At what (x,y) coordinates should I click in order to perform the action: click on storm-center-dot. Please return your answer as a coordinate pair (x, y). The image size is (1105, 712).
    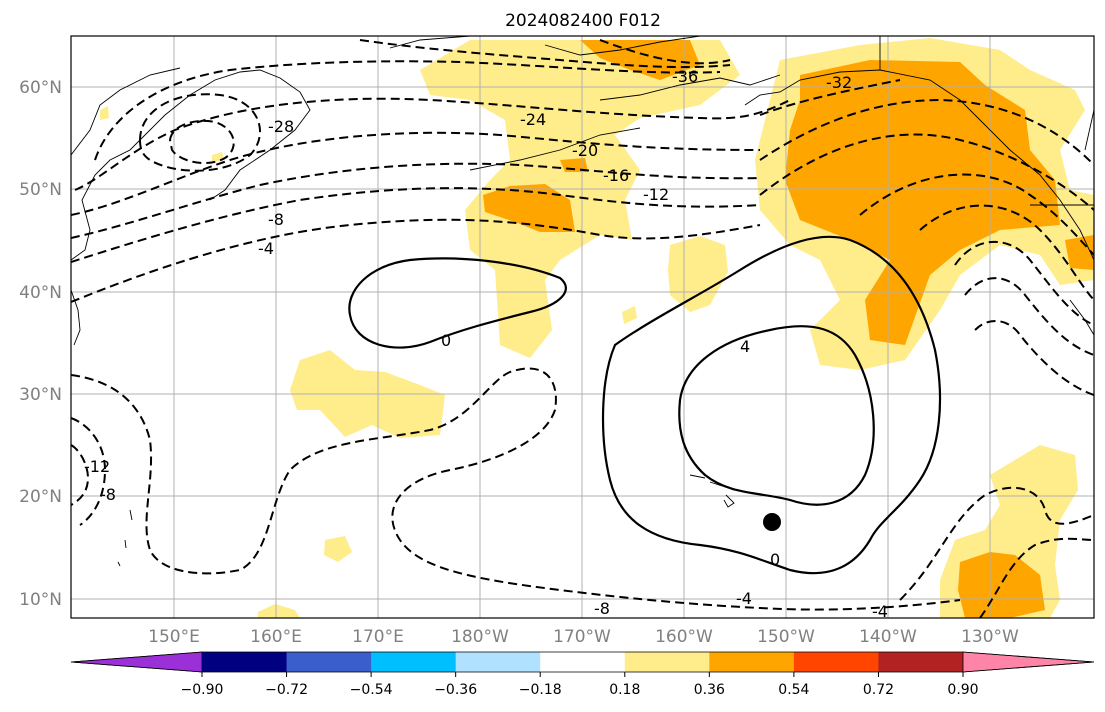
    Looking at the image, I should click on (772, 522).